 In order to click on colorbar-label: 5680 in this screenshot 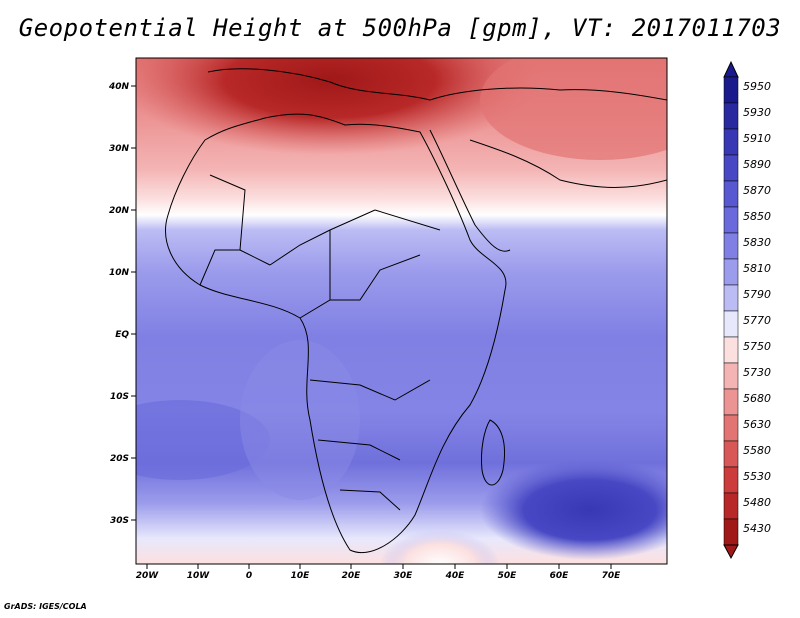, I will do `click(757, 398)`.